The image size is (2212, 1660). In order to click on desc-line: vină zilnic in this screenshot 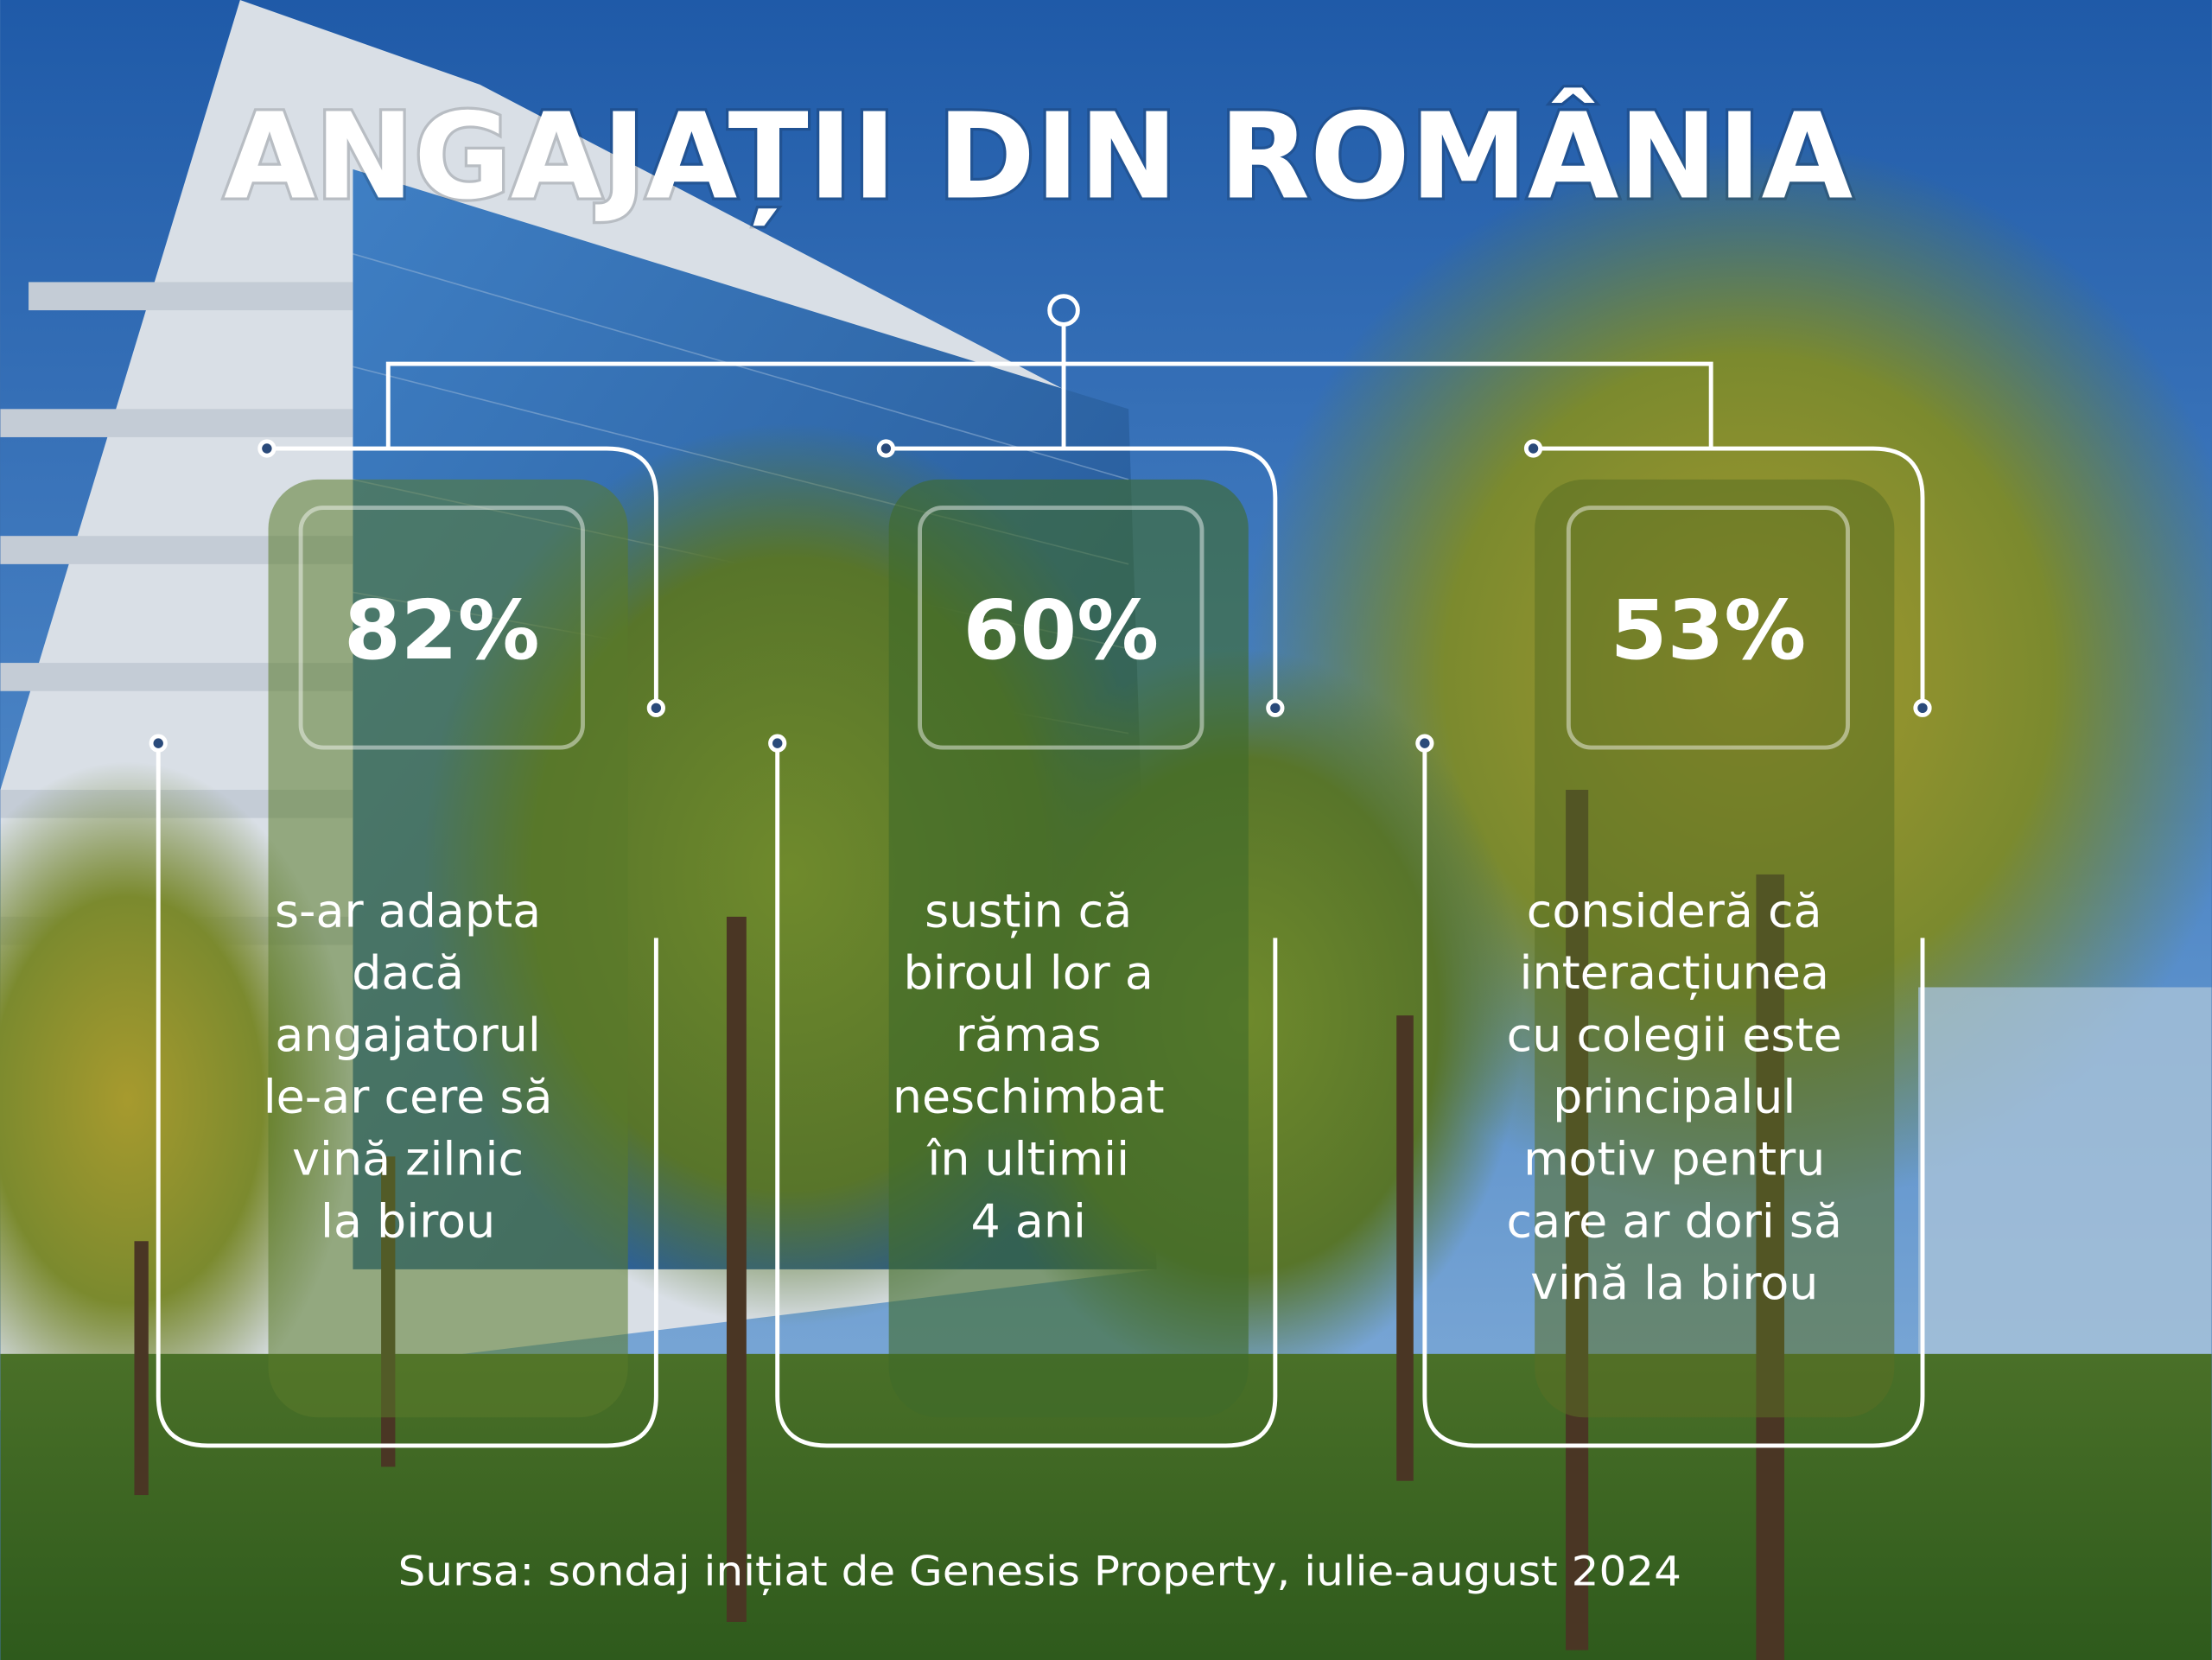, I will do `click(408, 1159)`.